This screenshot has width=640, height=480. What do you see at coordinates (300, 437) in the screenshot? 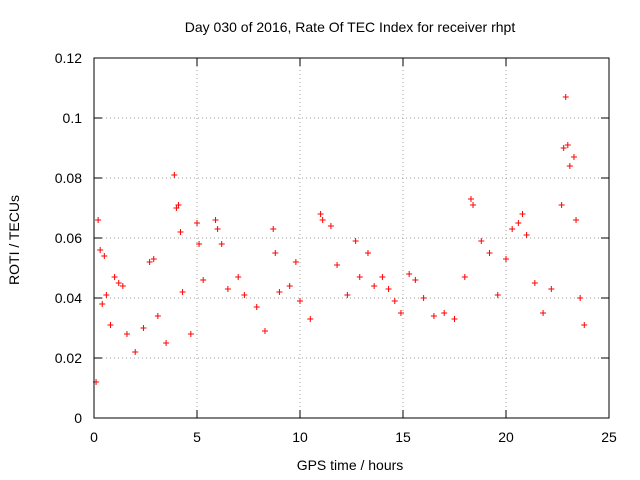
I see `x-tick-label: 10` at bounding box center [300, 437].